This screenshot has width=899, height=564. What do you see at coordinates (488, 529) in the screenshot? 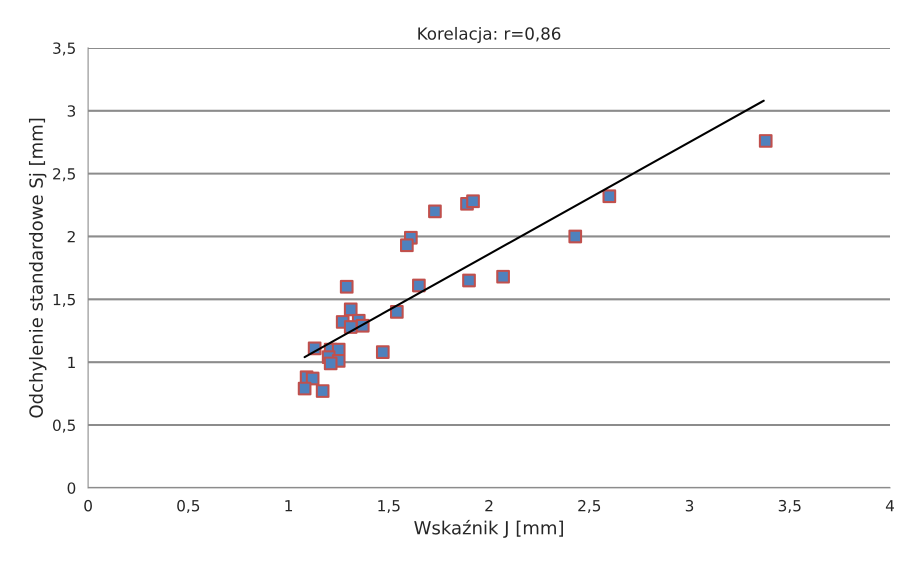
I see `x-axis-title: Wskaźnik J [mm]` at bounding box center [488, 529].